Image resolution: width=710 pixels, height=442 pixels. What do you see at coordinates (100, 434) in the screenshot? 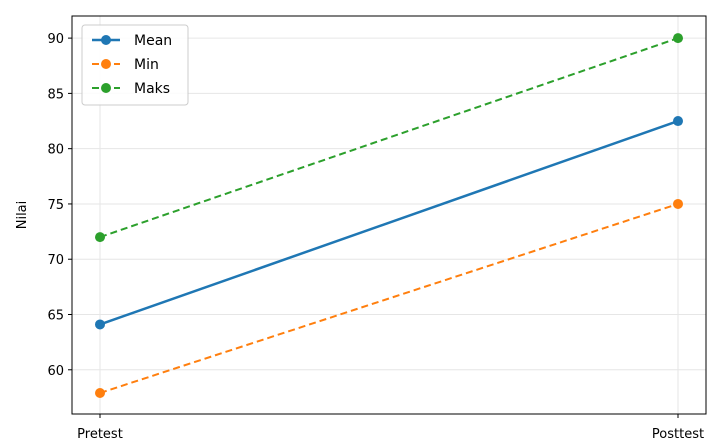
I see `x-tick-label: Pretest` at bounding box center [100, 434].